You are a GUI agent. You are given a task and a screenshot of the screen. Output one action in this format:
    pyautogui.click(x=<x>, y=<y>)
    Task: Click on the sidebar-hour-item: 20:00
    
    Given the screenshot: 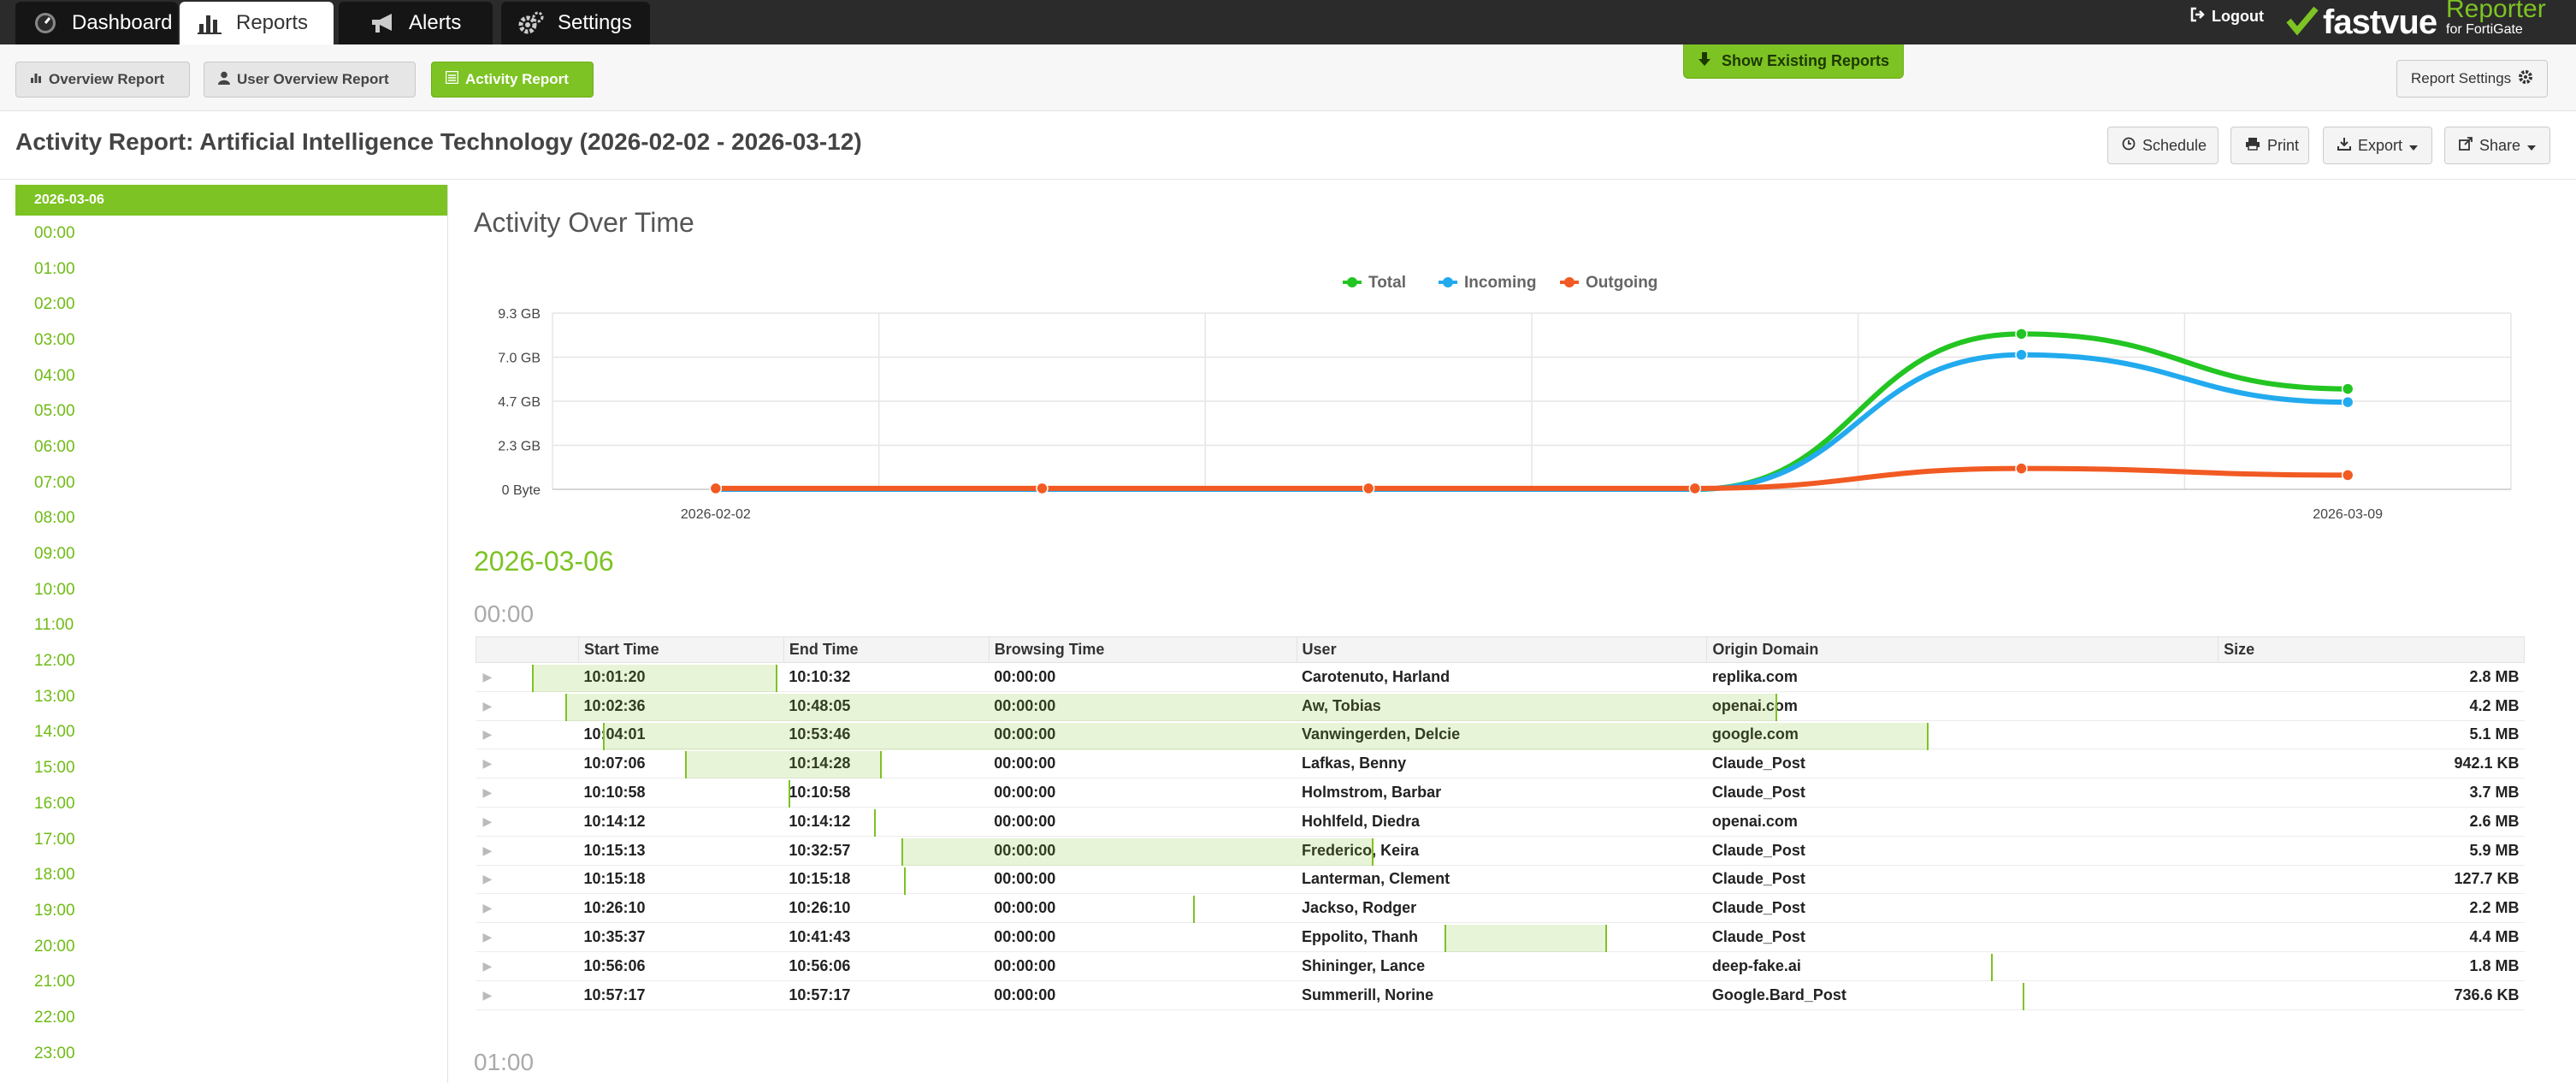 What is the action you would take?
    pyautogui.click(x=54, y=946)
    